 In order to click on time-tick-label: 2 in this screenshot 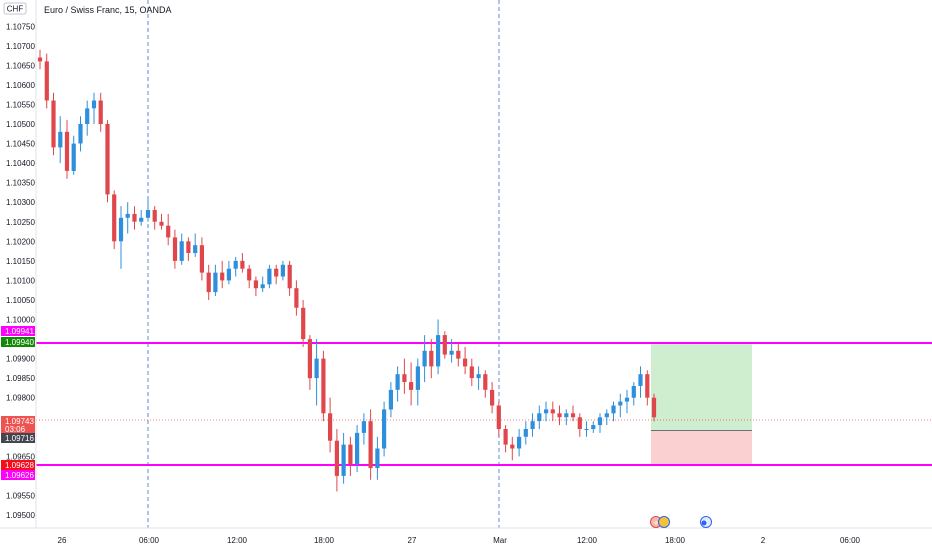, I will do `click(763, 540)`.